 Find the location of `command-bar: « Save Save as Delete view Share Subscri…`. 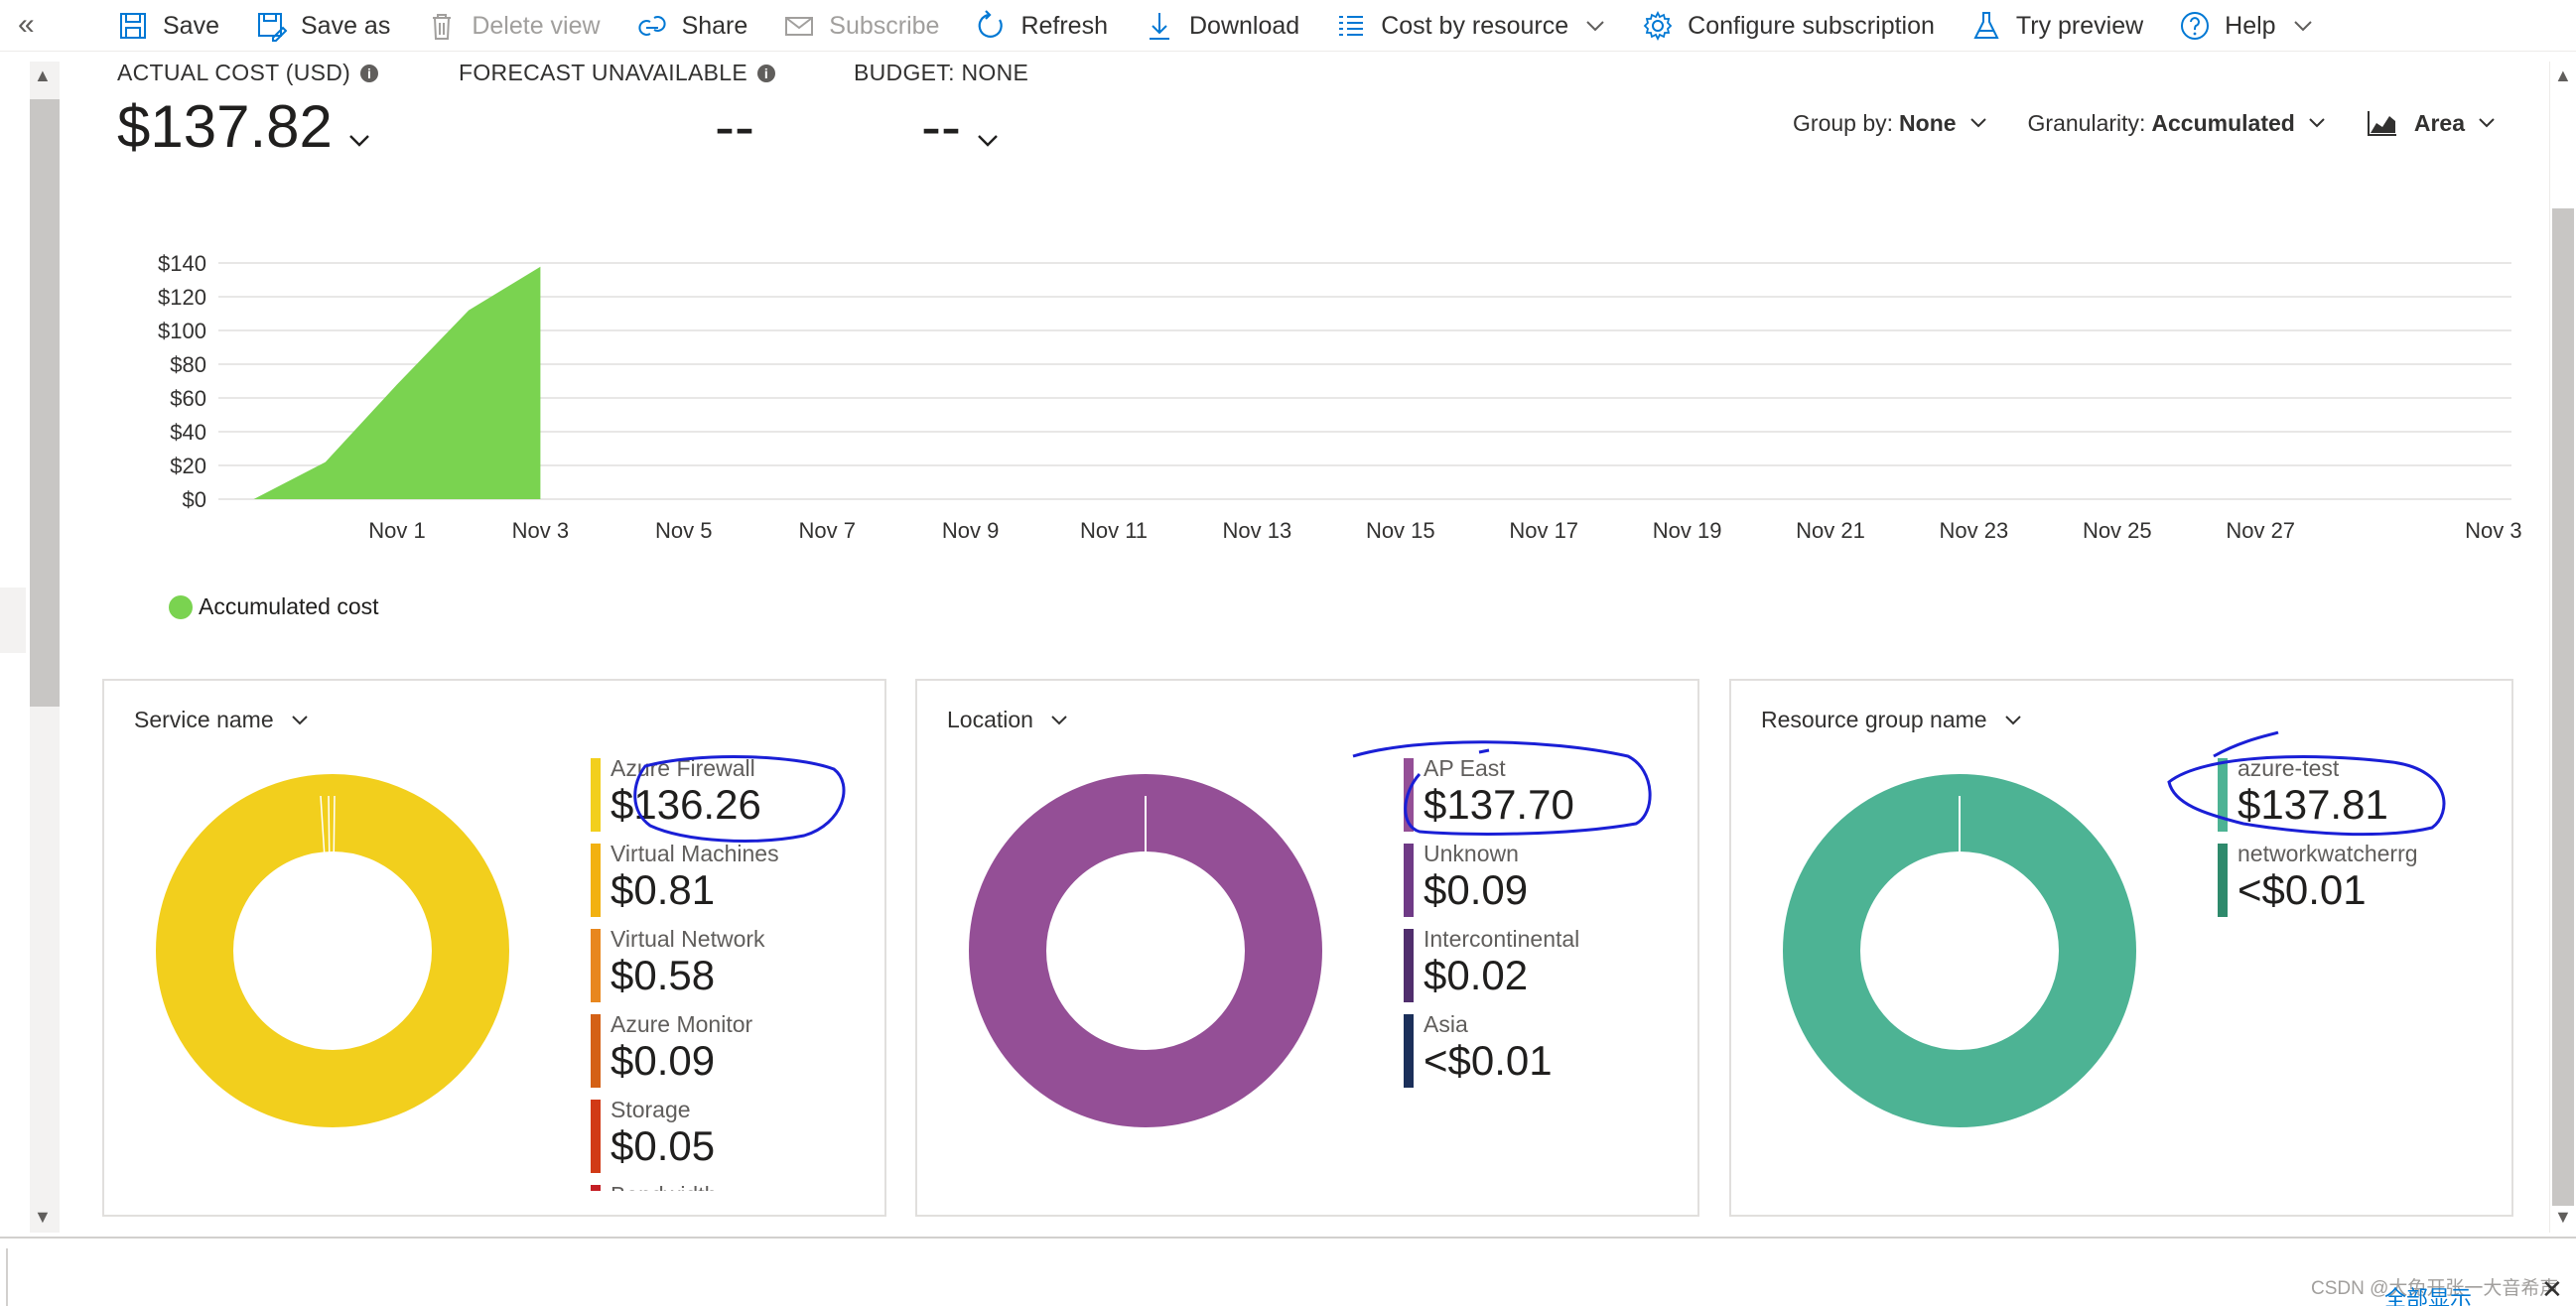

command-bar: « Save Save as Delete view Share Subscri… is located at coordinates (1288, 26).